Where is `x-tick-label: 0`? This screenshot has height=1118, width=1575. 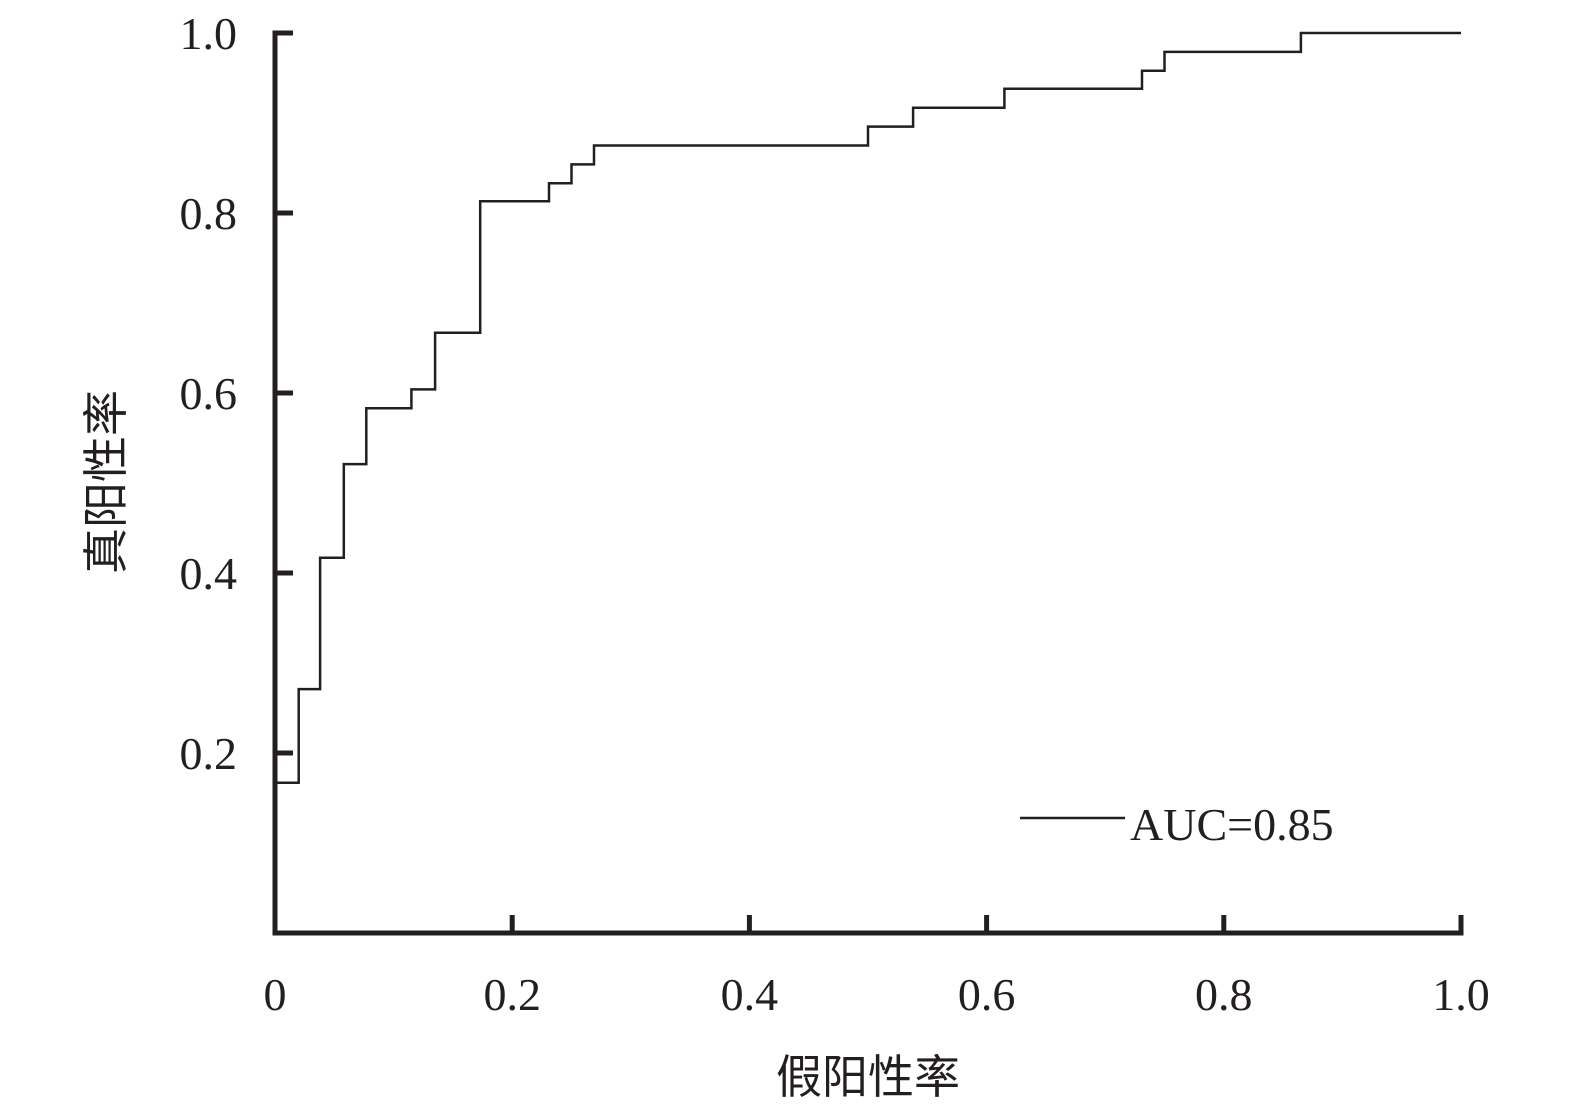 x-tick-label: 0 is located at coordinates (275, 994).